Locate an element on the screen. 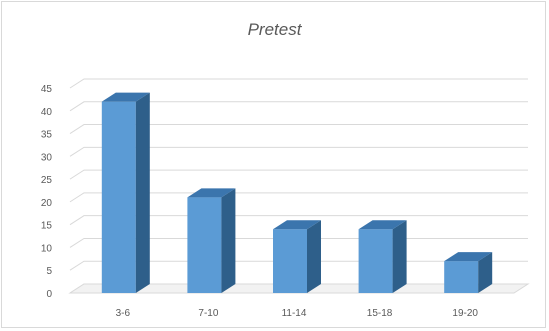  y-tick-label: 25 is located at coordinates (47, 180).